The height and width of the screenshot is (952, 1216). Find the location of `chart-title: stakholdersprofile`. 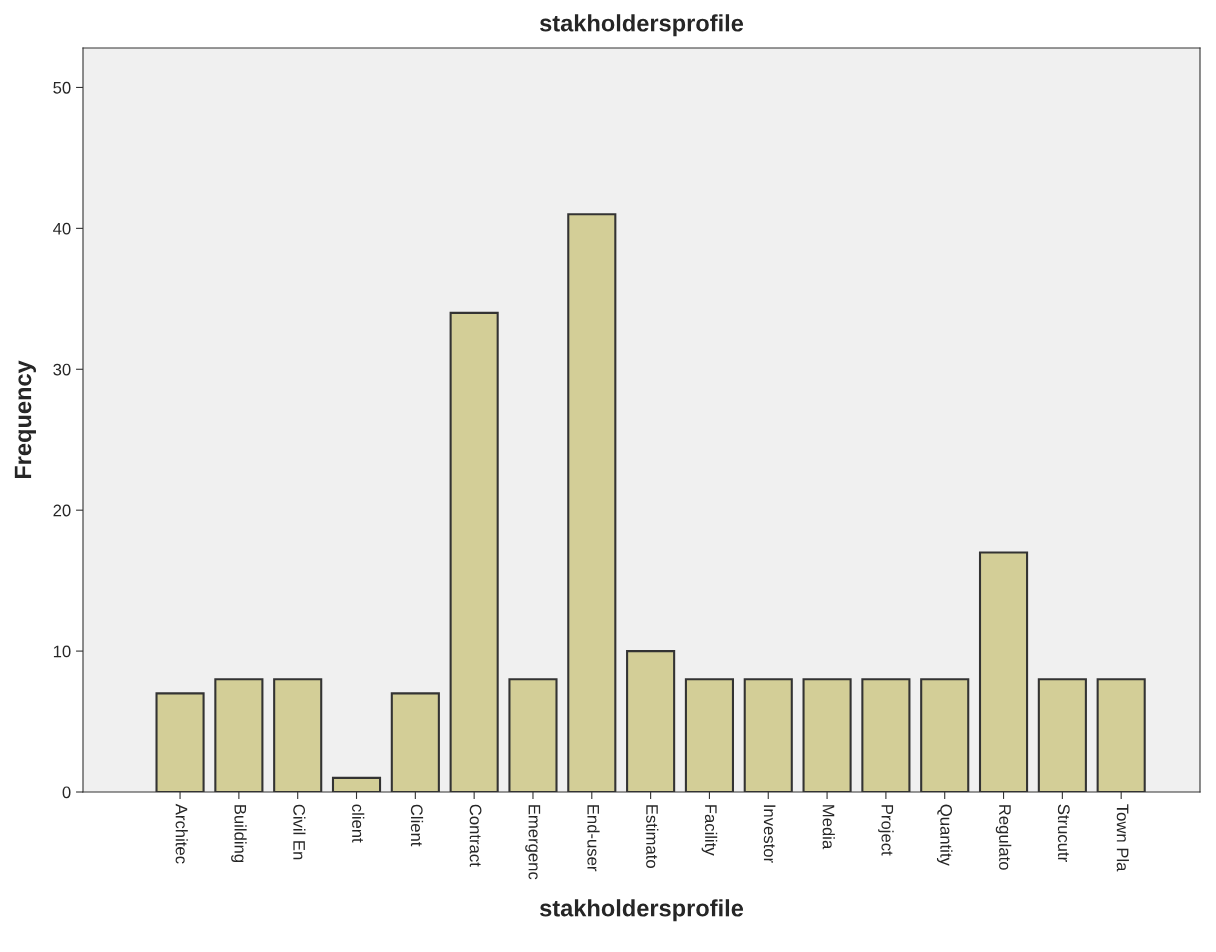

chart-title: stakholdersprofile is located at coordinates (642, 25).